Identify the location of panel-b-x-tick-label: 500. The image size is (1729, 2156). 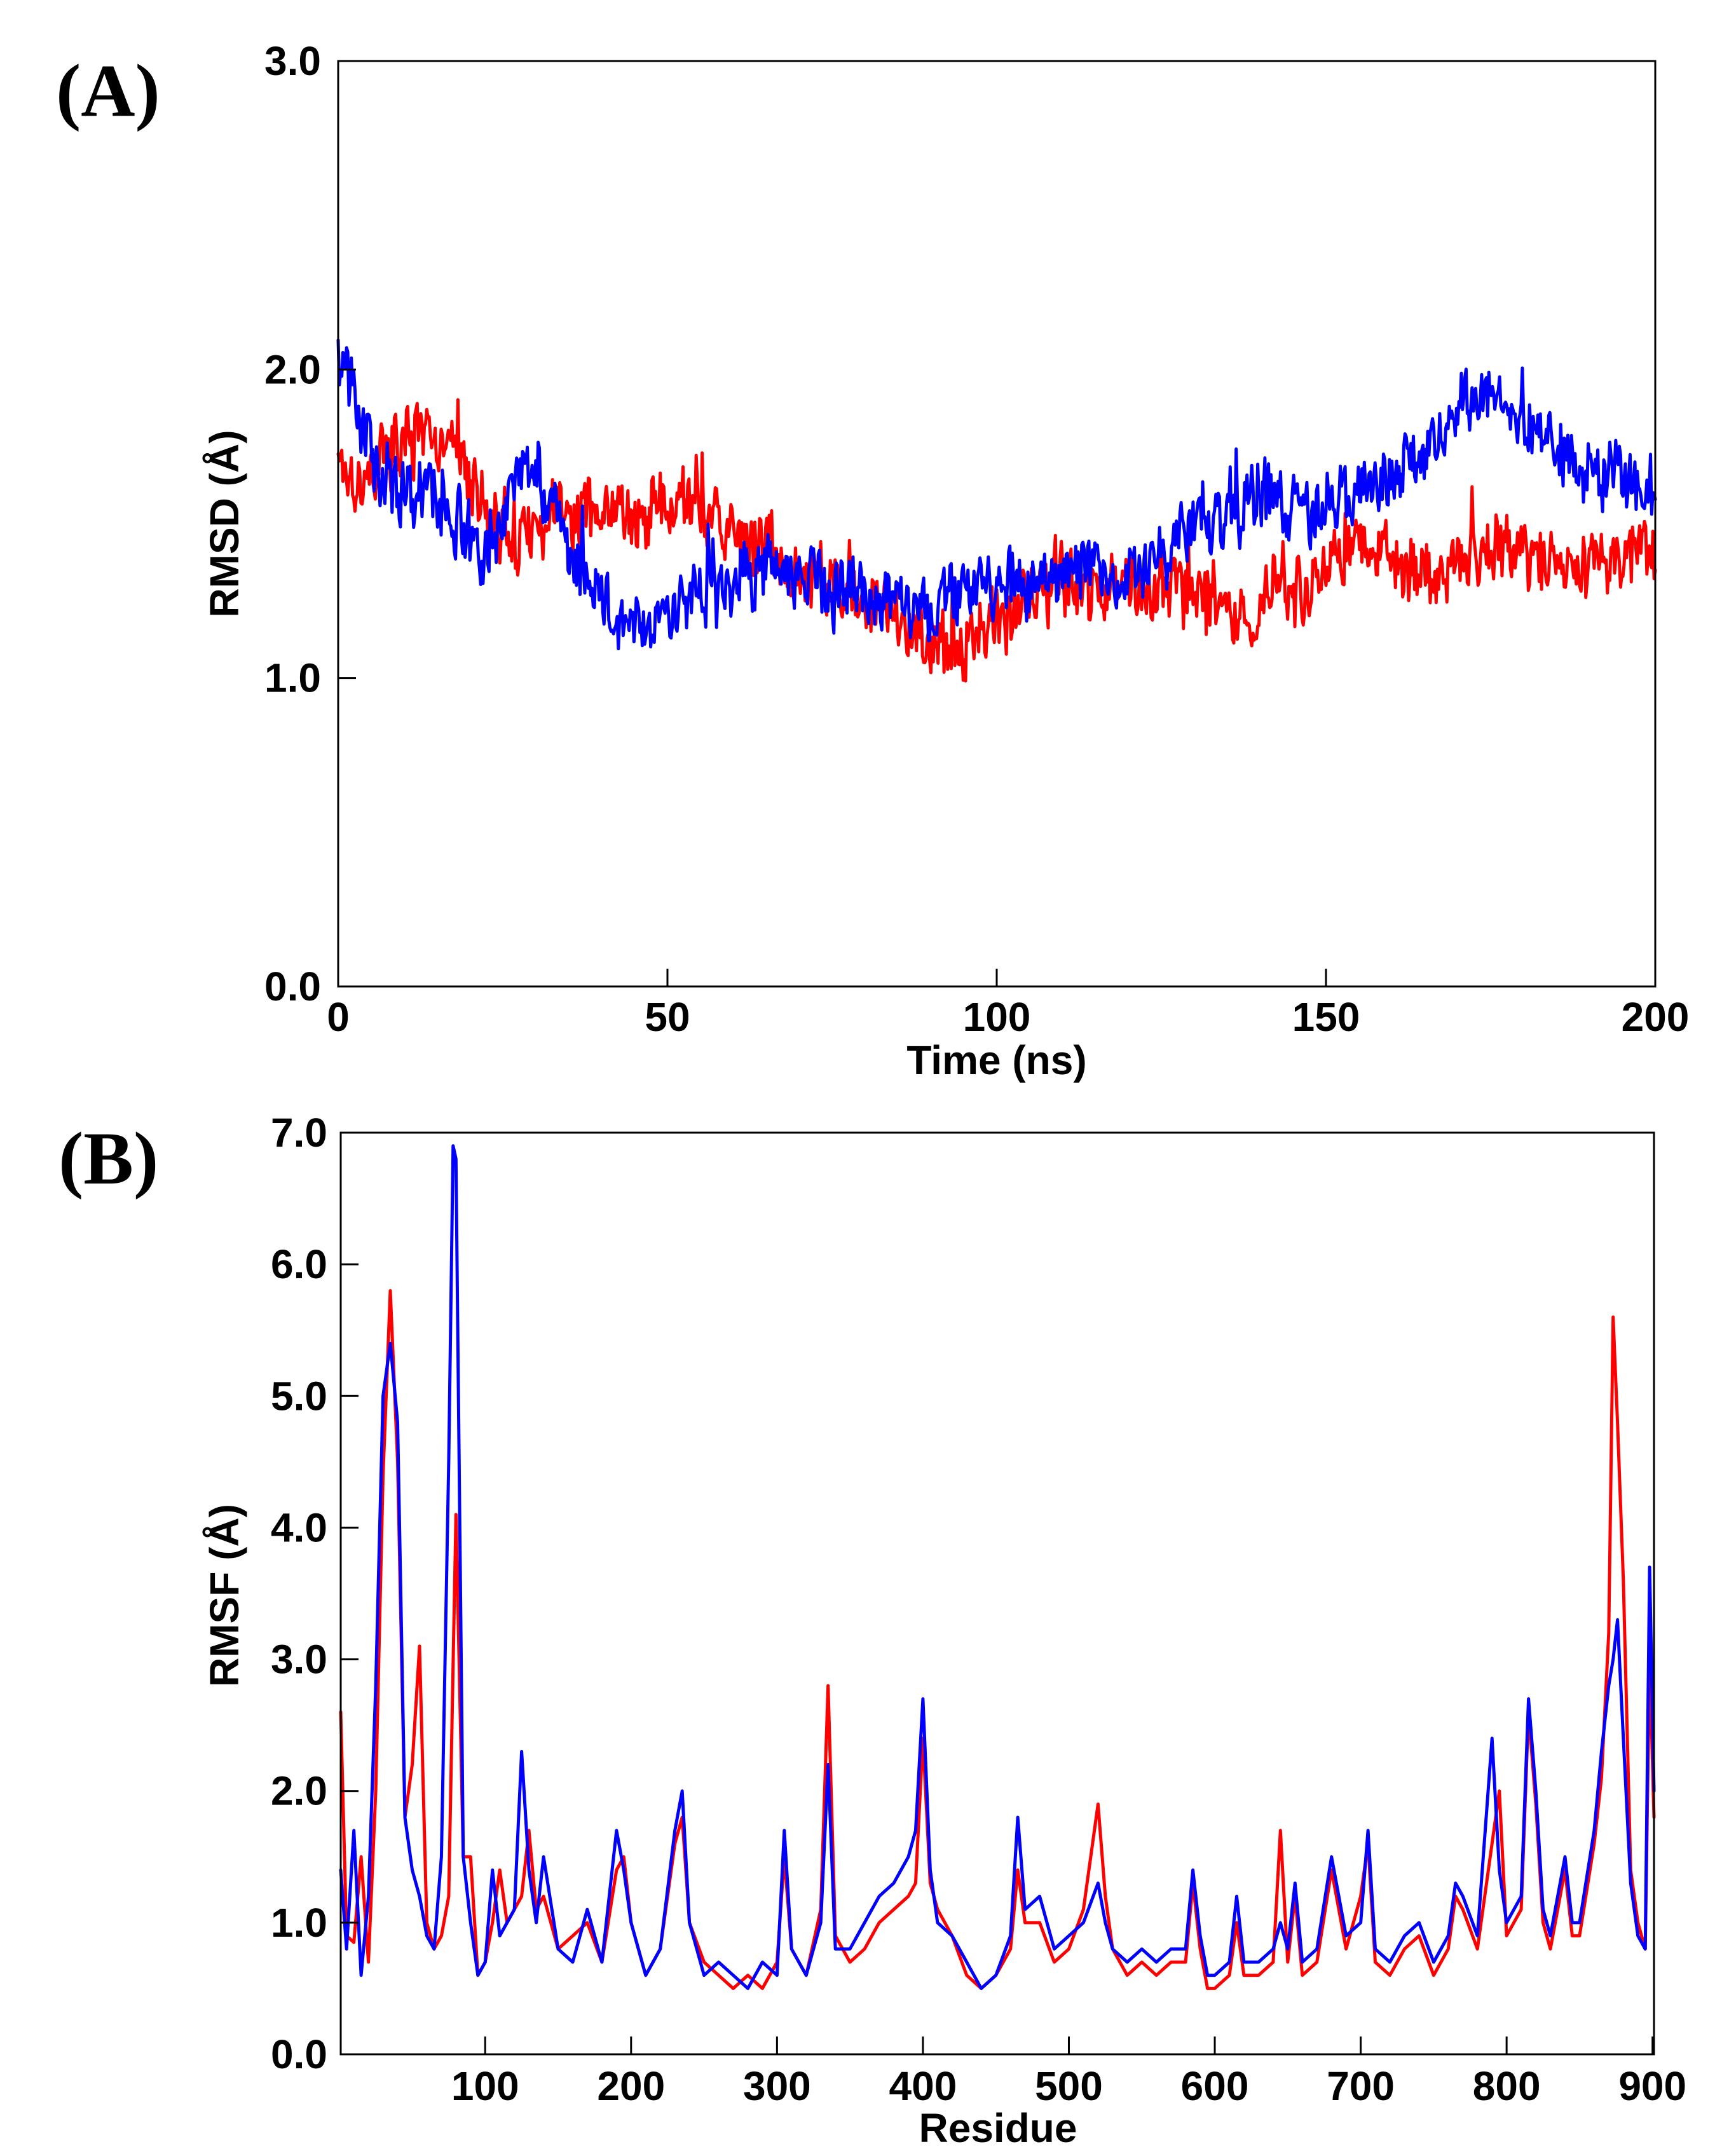
(1069, 2086).